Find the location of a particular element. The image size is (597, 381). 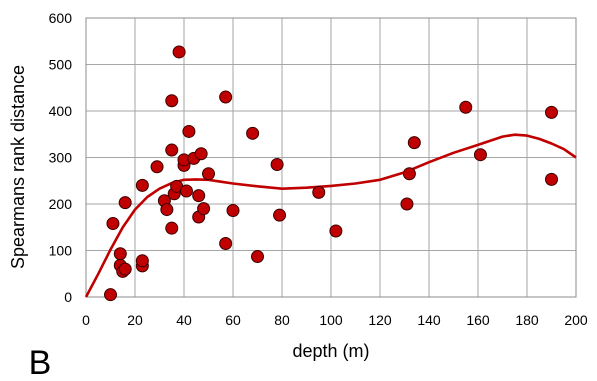

x-tick-label: 60 is located at coordinates (233, 320).